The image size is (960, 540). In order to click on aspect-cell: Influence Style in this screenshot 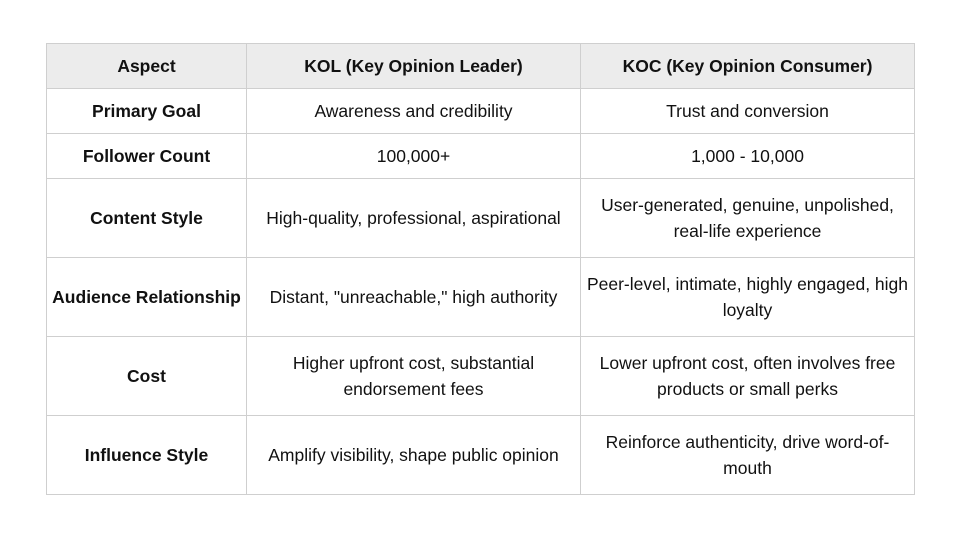, I will do `click(146, 455)`.